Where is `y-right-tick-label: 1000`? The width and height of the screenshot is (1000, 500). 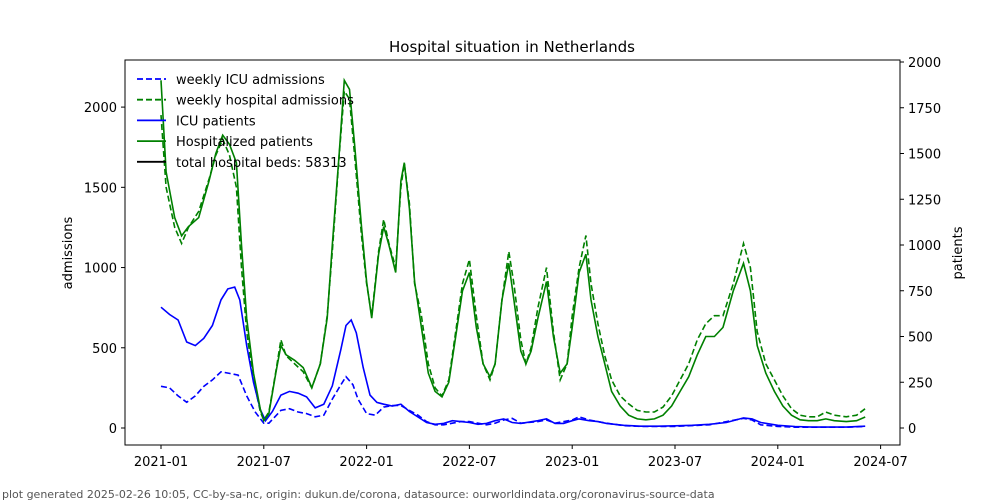
y-right-tick-label: 1000 is located at coordinates (924, 246).